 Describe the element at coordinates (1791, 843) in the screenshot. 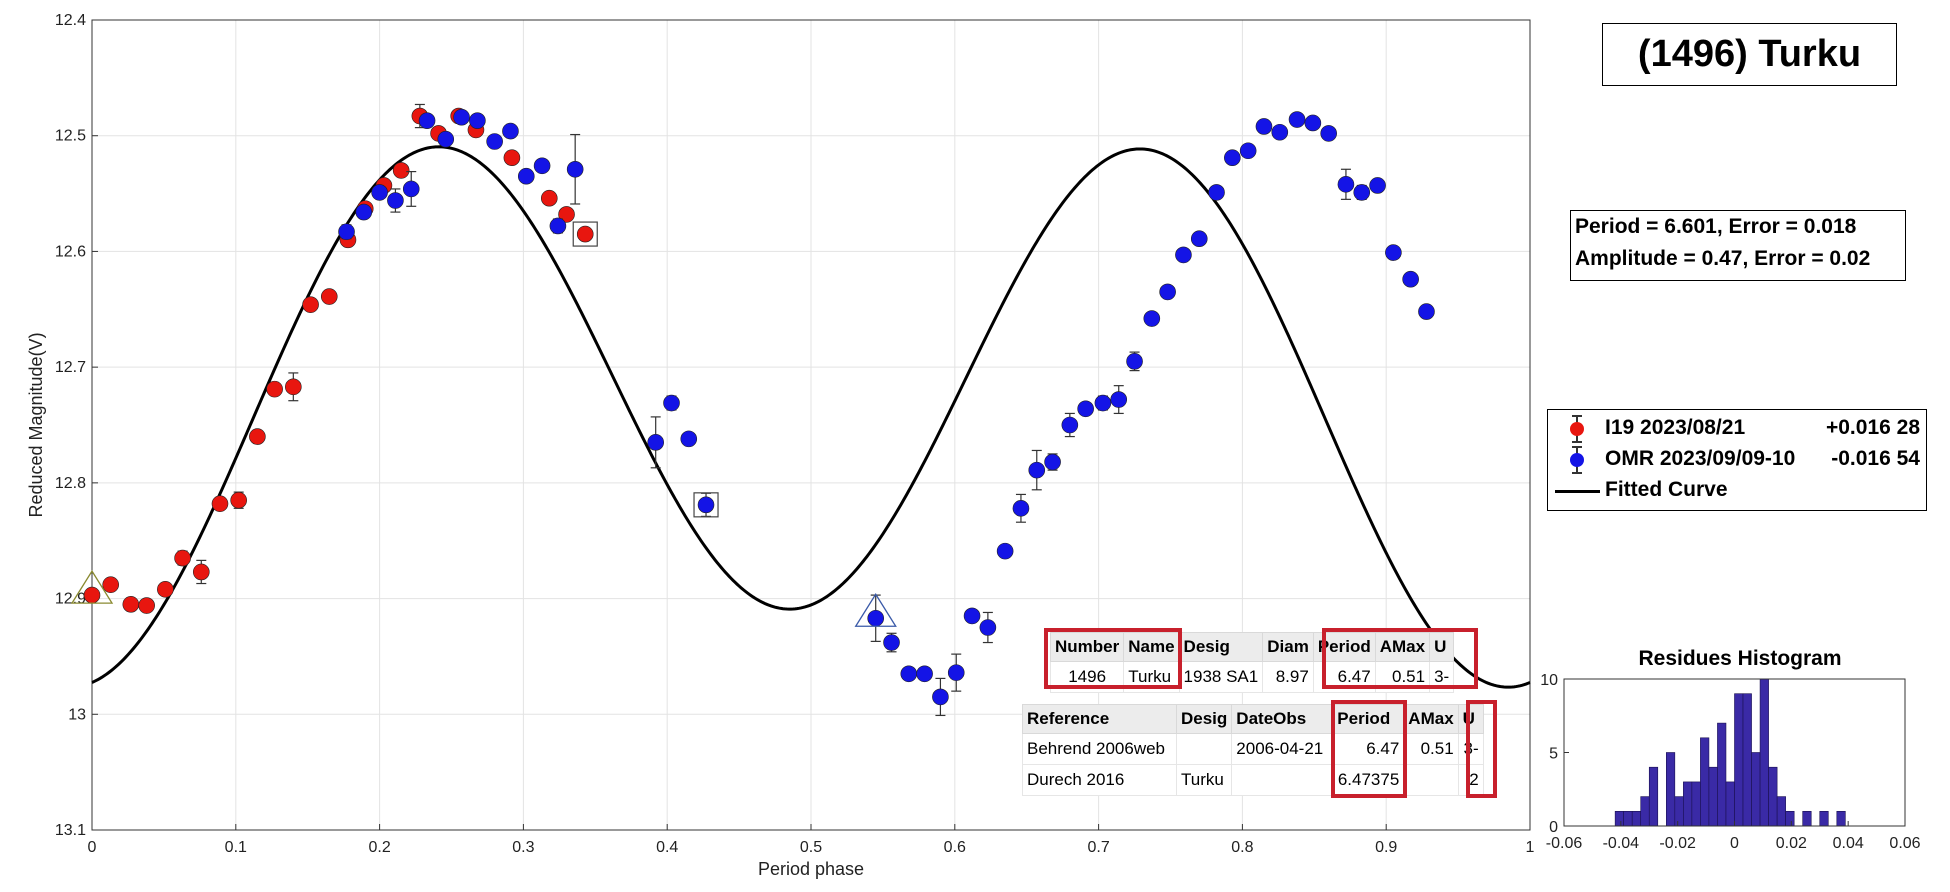

I see `histogram-x-tick-label: 0.02` at that location.